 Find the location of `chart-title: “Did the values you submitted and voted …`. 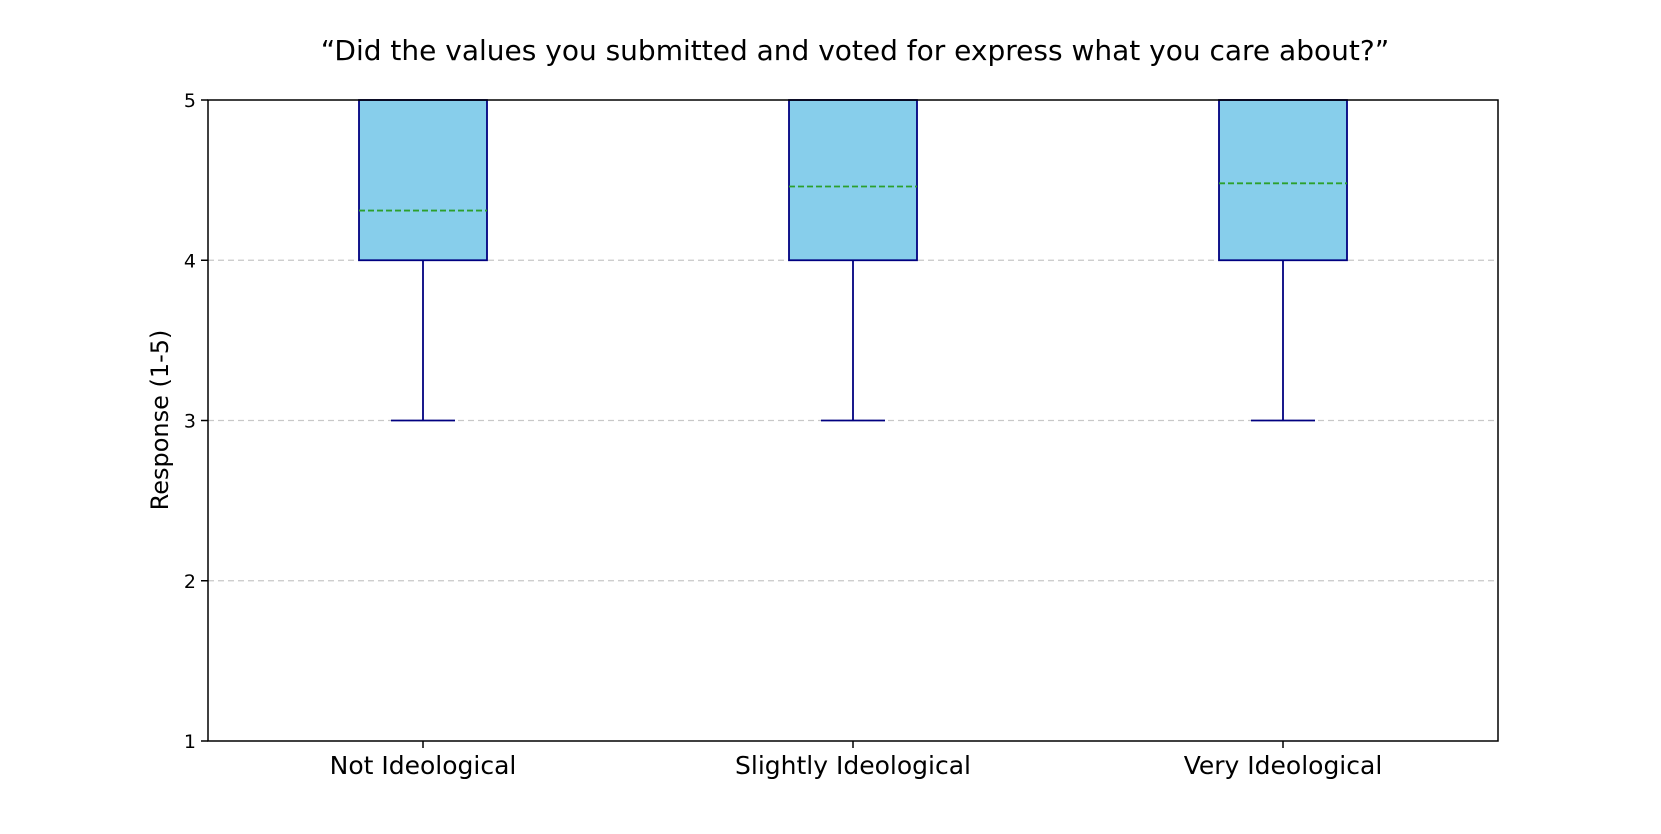

chart-title: “Did the values you submitted and voted … is located at coordinates (855, 50).